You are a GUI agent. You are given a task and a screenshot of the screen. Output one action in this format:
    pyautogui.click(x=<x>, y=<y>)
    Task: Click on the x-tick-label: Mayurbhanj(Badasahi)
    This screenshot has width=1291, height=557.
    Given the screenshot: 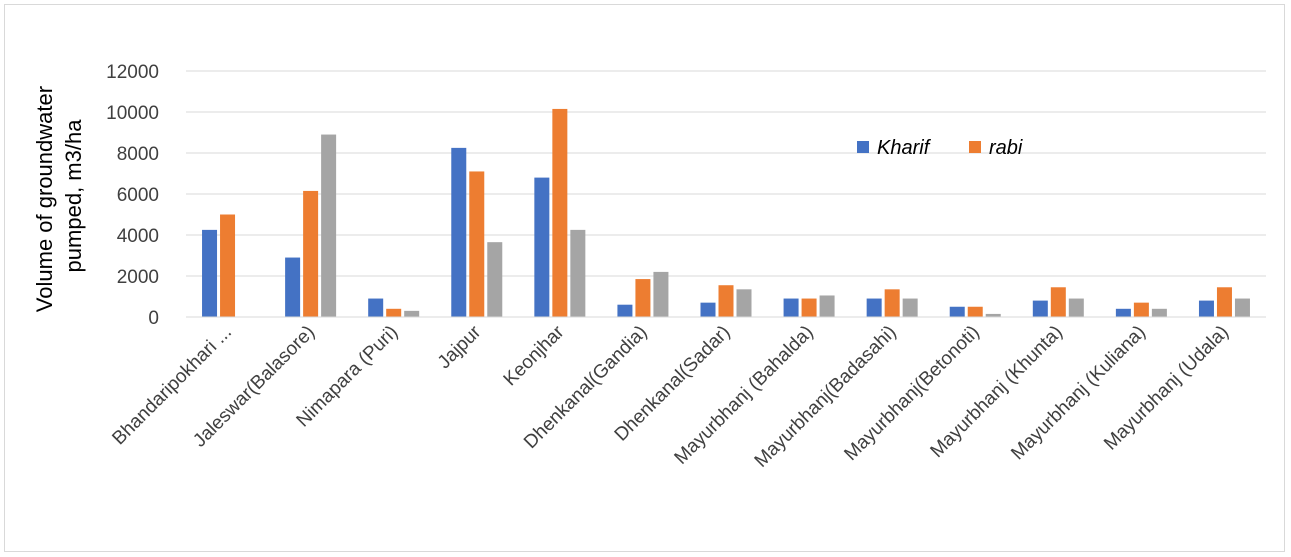 What is the action you would take?
    pyautogui.click(x=826, y=397)
    